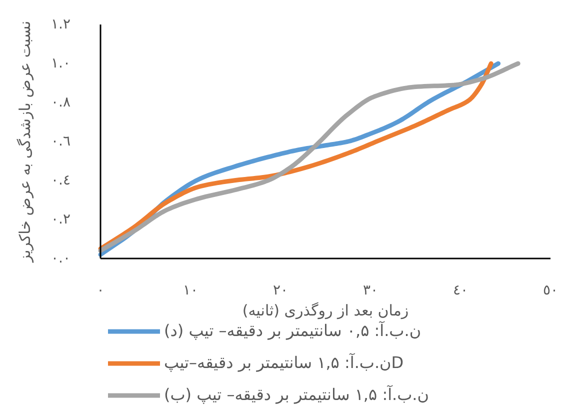  I want to click on y-tick-label: ٠.٨, so click(61, 102).